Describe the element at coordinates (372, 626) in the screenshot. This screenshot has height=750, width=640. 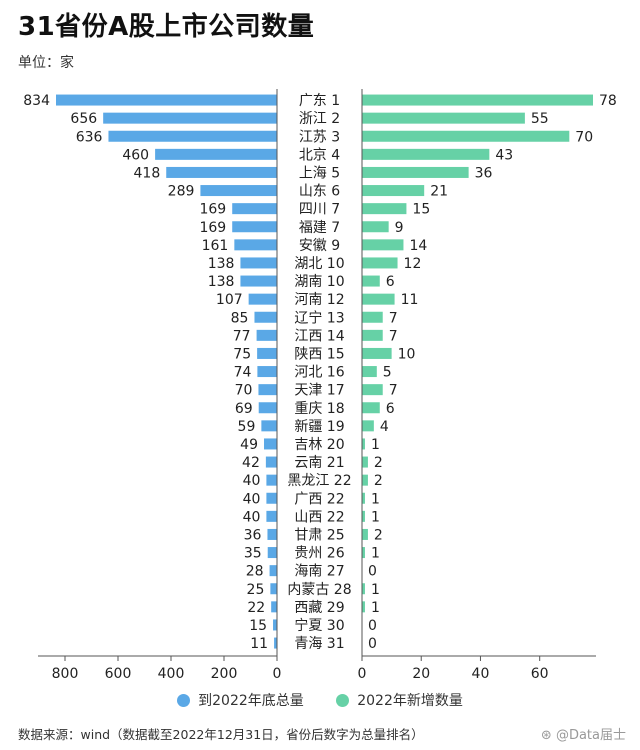
I see `right-value-label: 0` at that location.